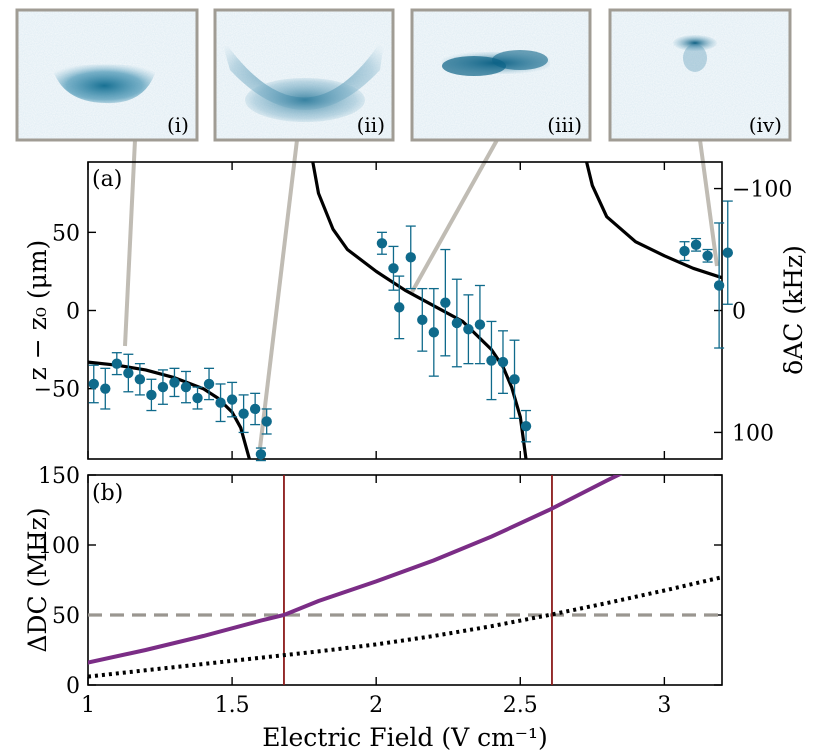 The image size is (830, 756). I want to click on panel-a-tag: (a), so click(107, 179).